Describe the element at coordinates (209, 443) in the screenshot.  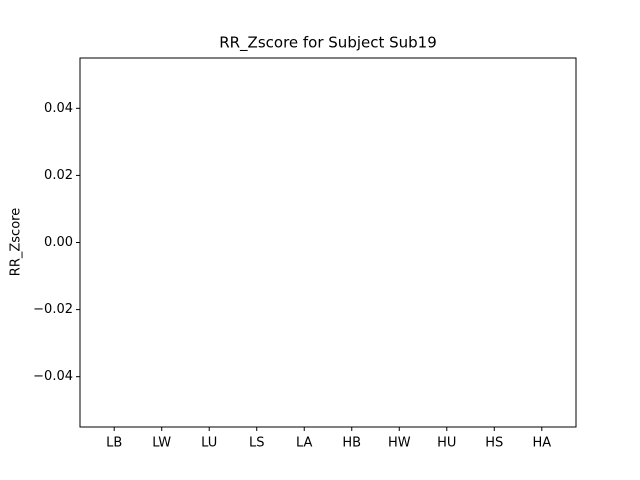
I see `x-tick-label: LU` at that location.